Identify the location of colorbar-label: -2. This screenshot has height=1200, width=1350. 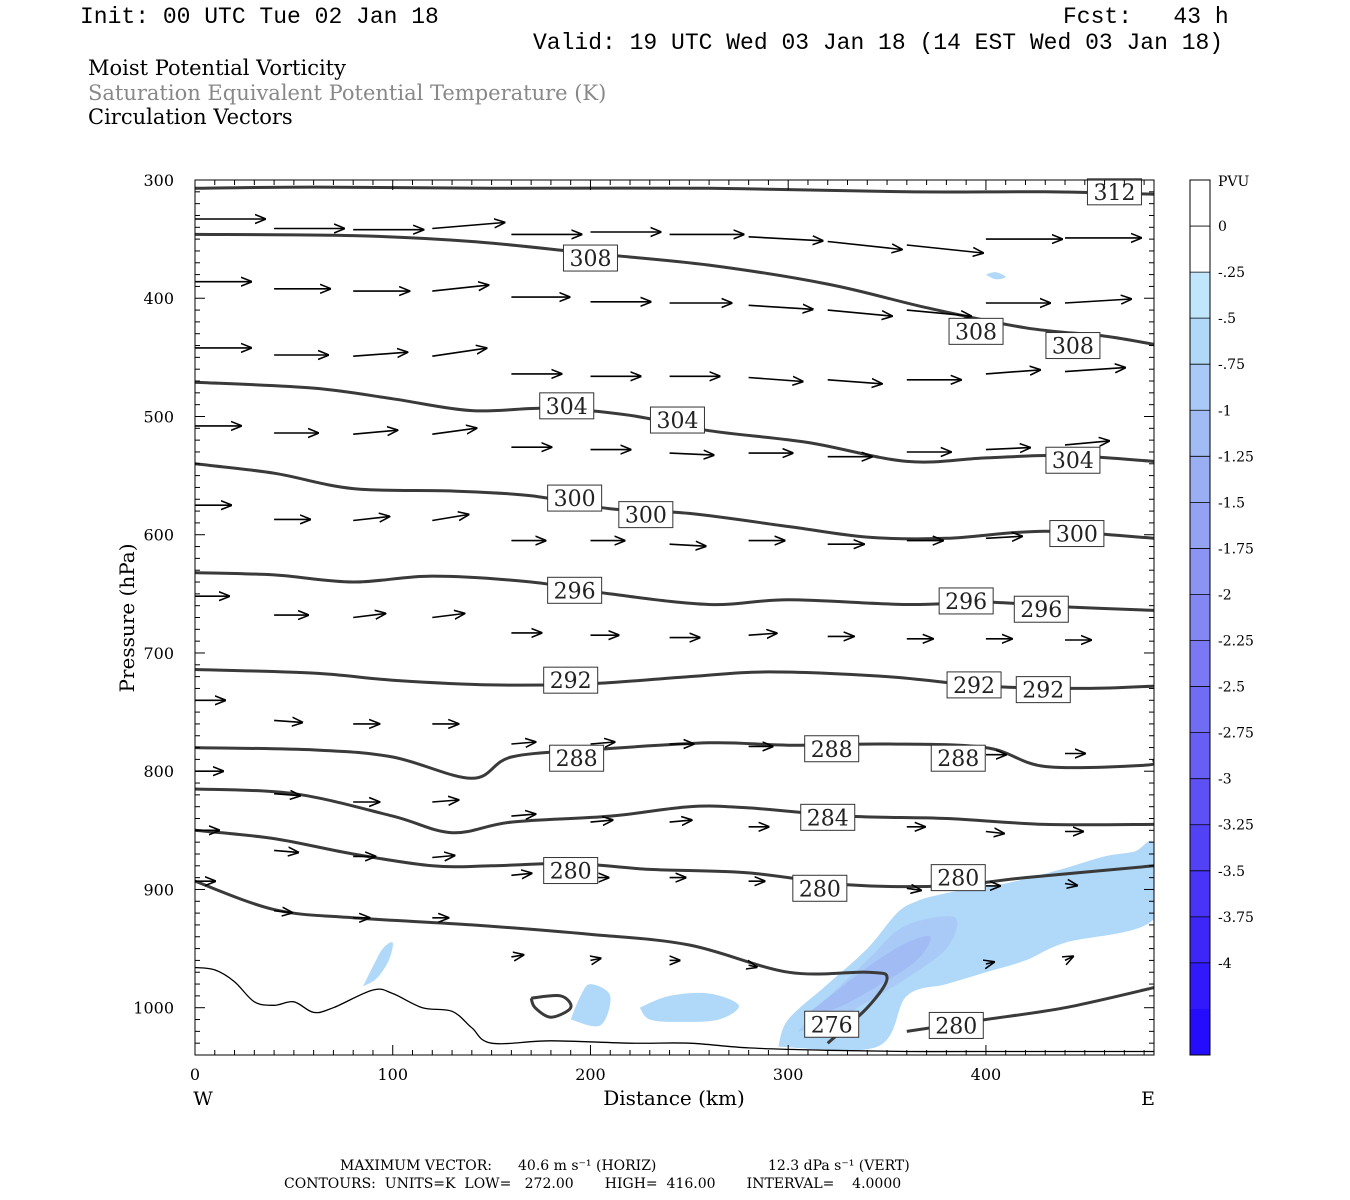
(1225, 595).